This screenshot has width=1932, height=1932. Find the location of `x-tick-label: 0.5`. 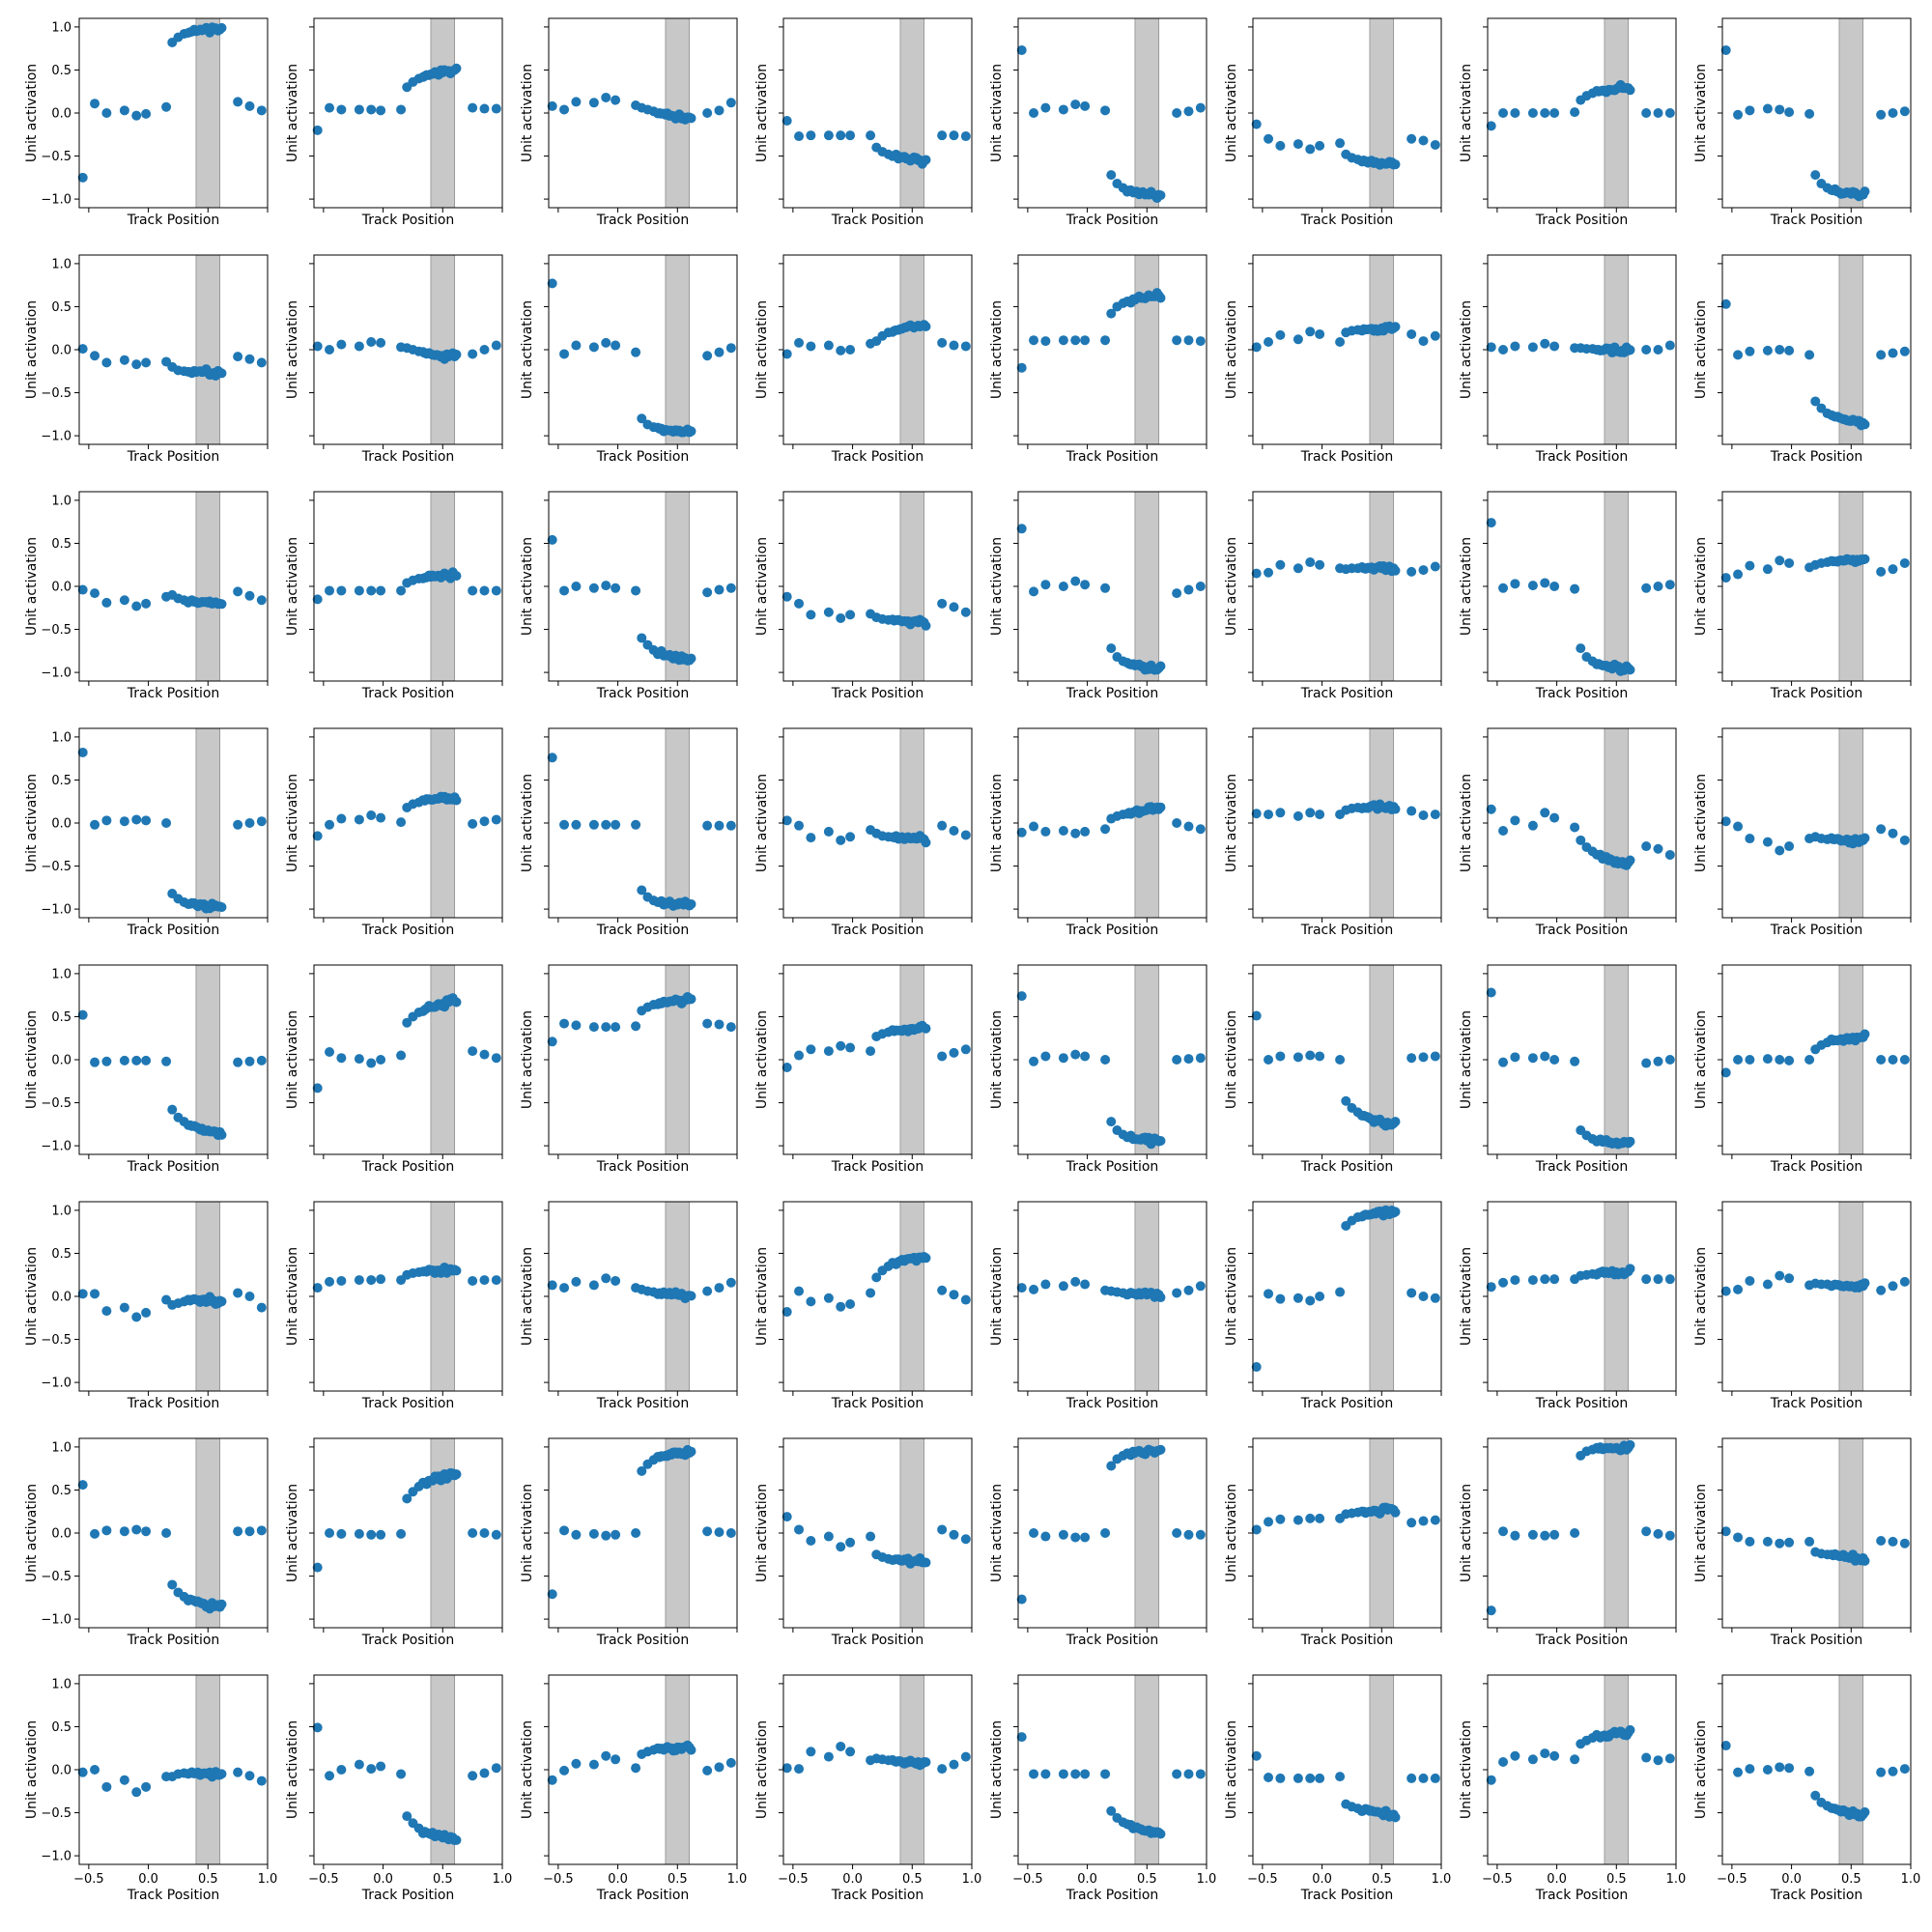

x-tick-label: 0.5 is located at coordinates (1147, 1879).